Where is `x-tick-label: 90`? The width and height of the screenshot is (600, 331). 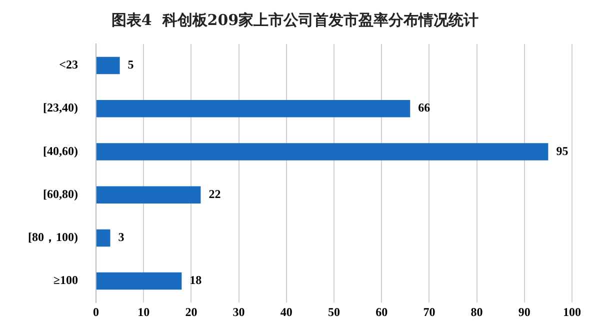 x-tick-label: 90 is located at coordinates (524, 311).